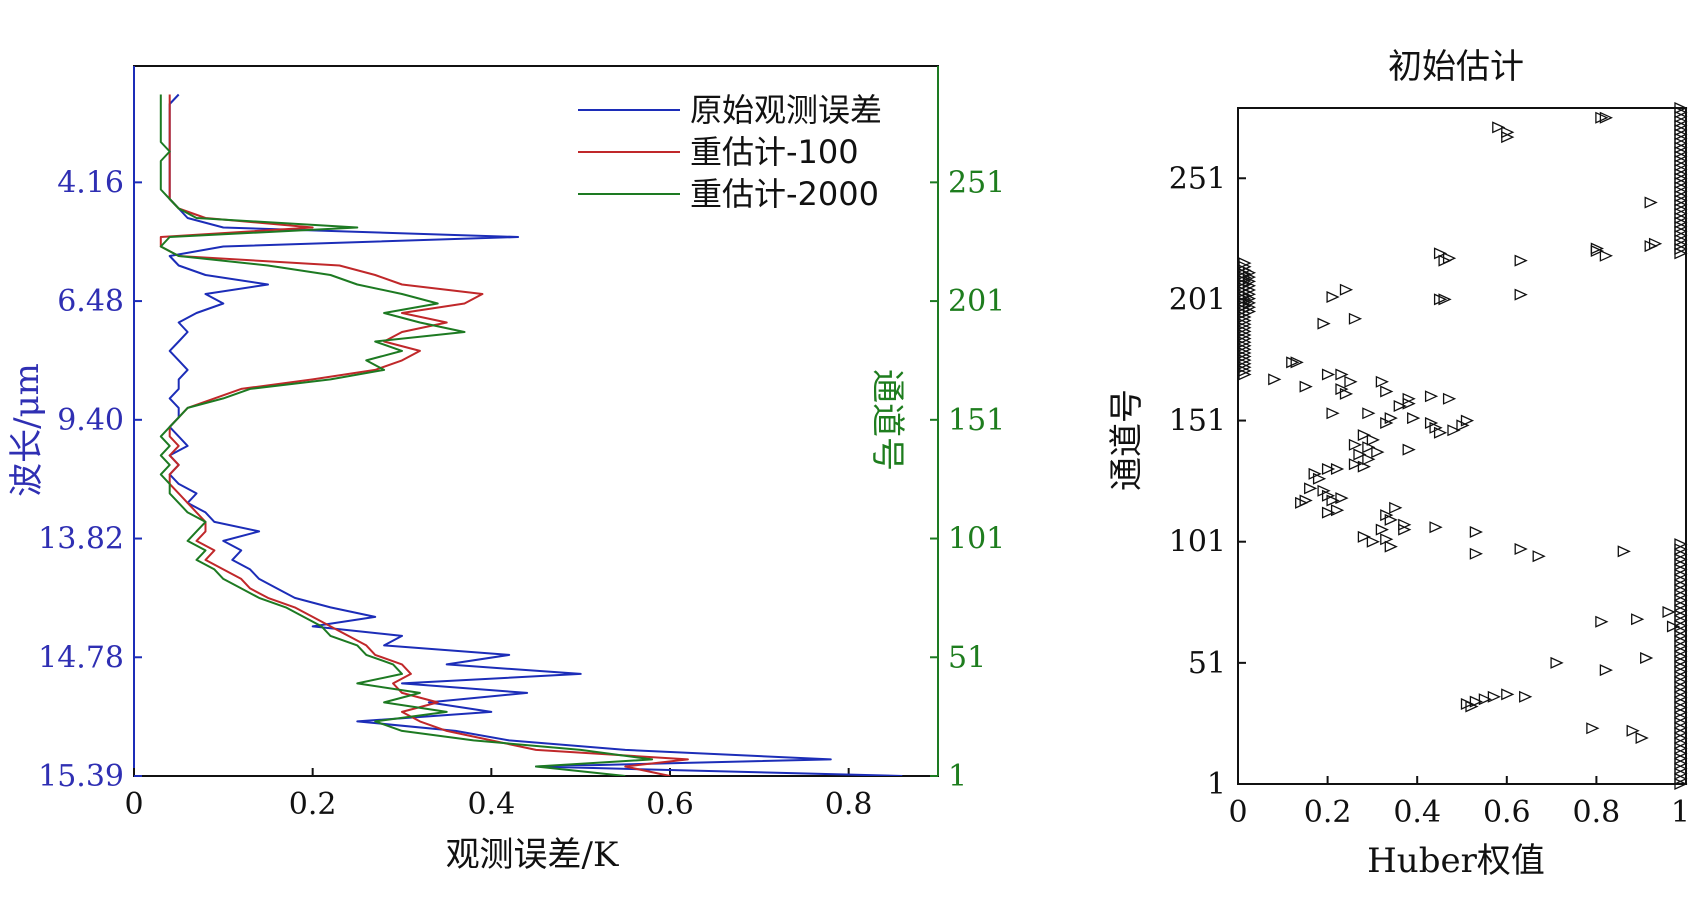 This screenshot has height=916, width=1692. I want to click on right-x-tick-label: 0.2, so click(1328, 812).